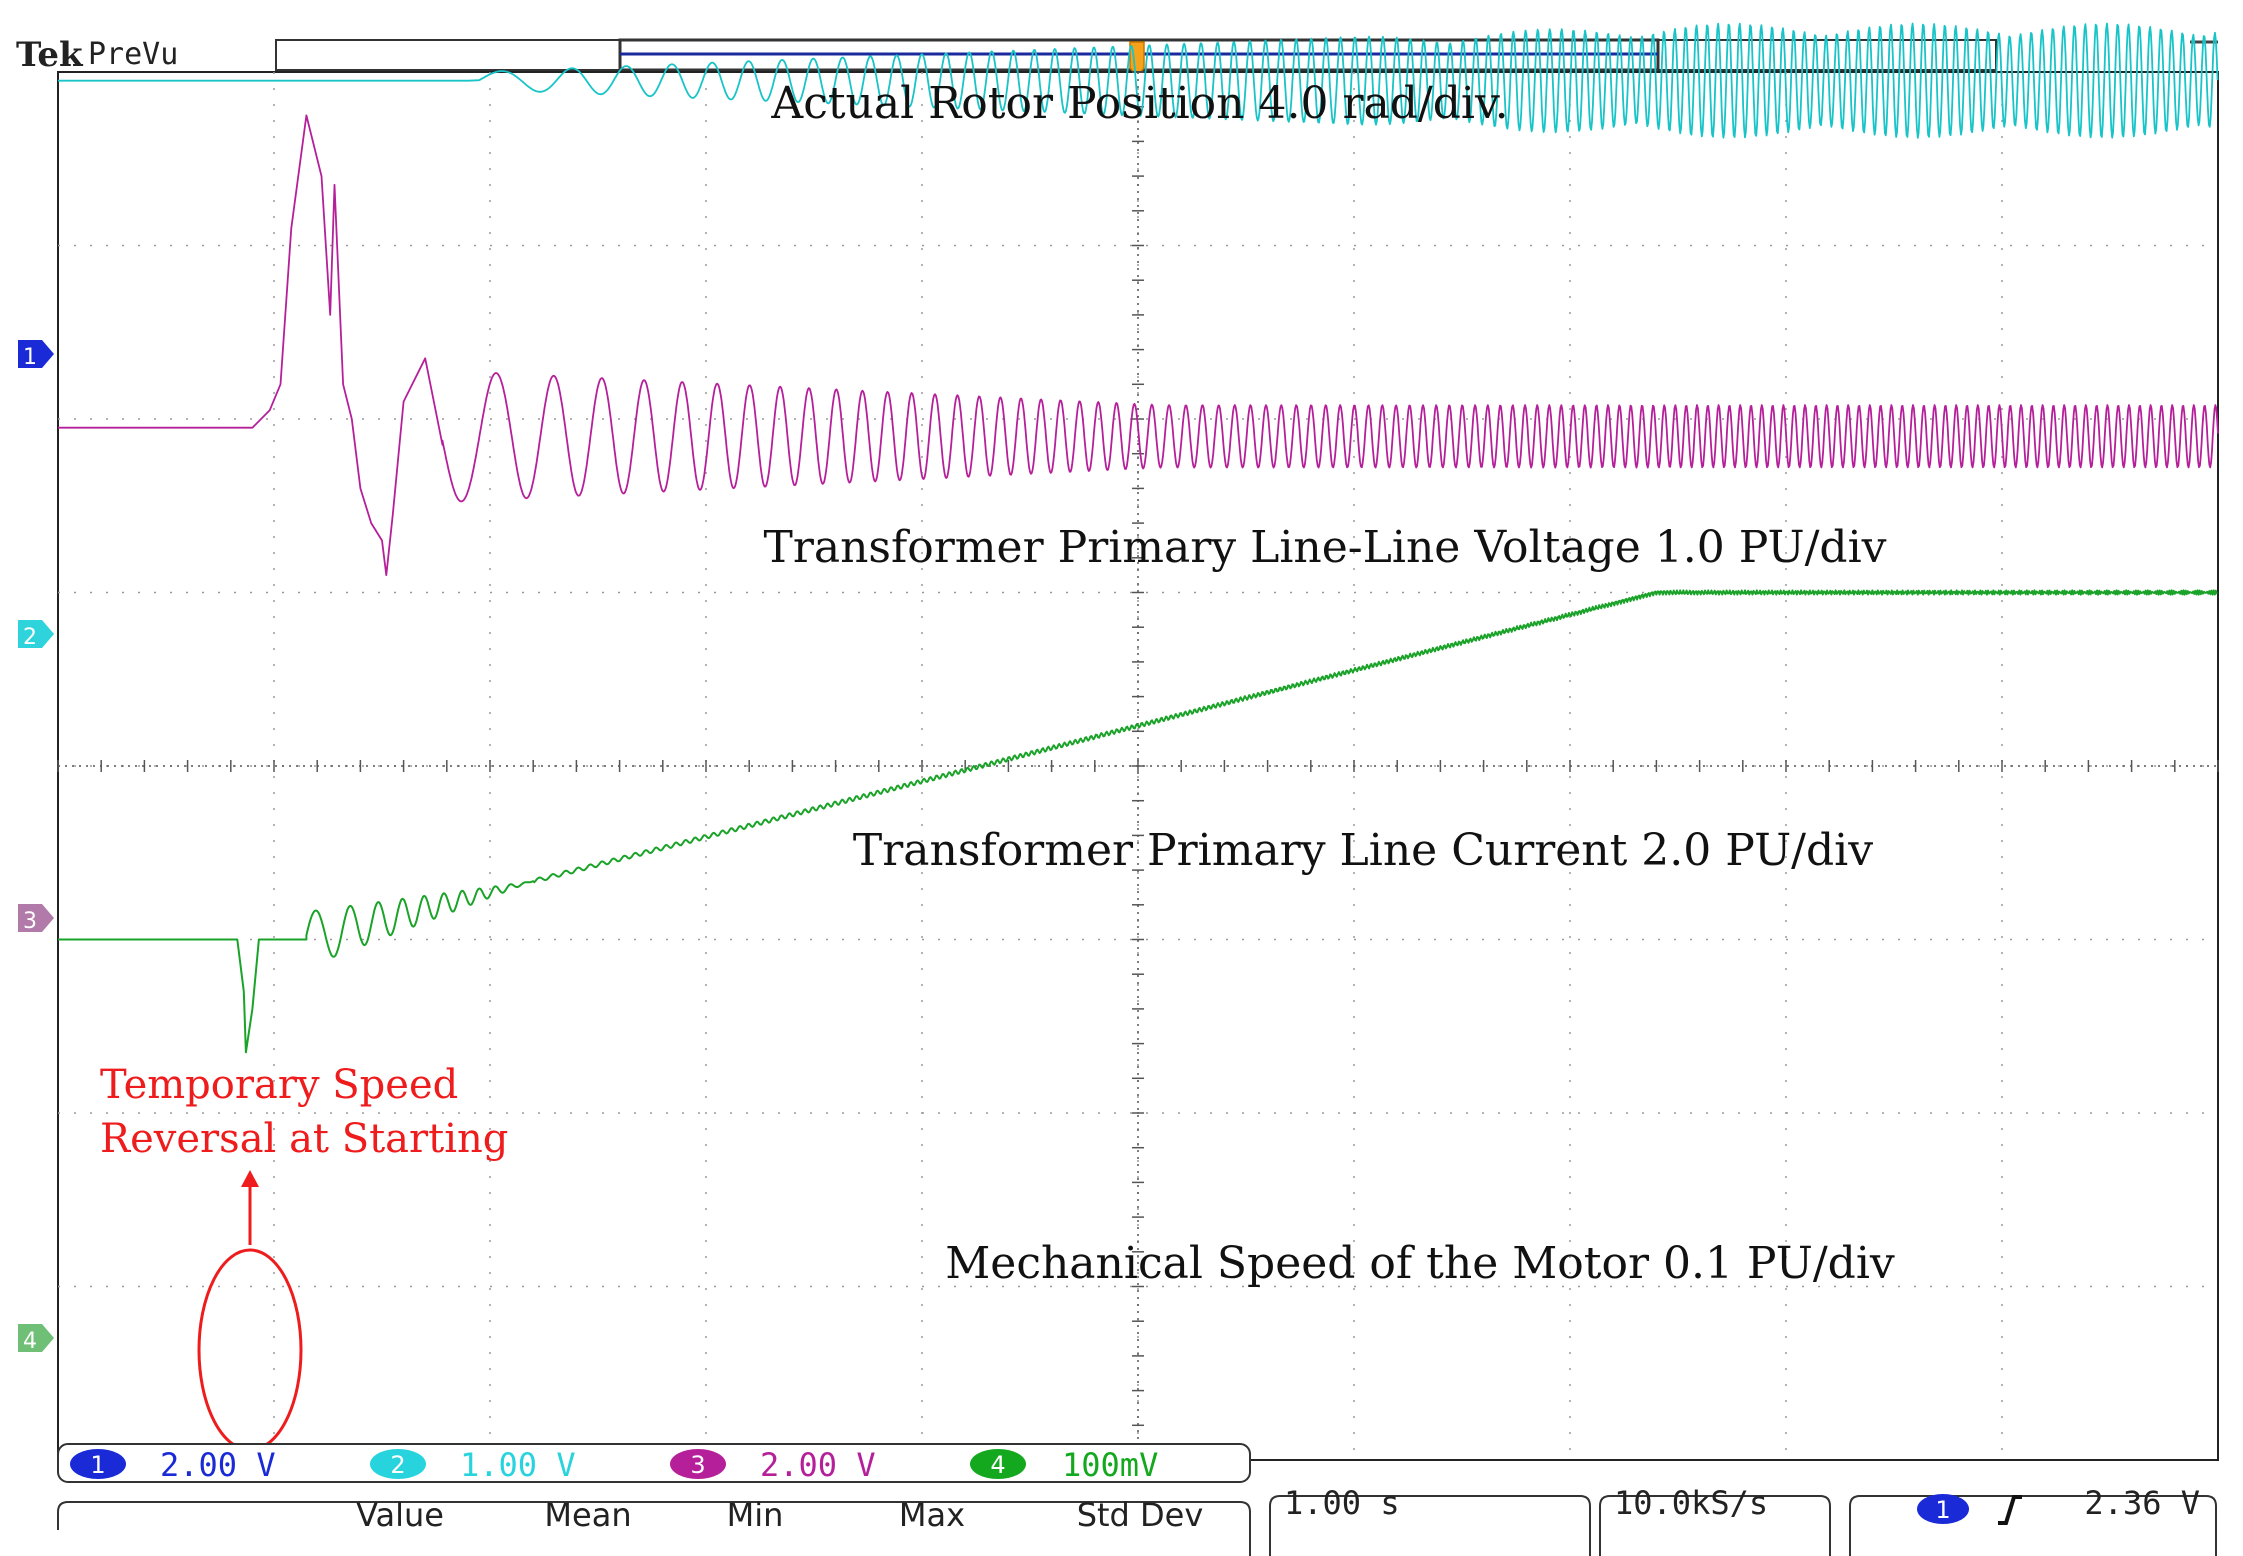 This screenshot has height=1556, width=2243. I want to click on ch4-scale-readout: 4 100mV, so click(1064, 1465).